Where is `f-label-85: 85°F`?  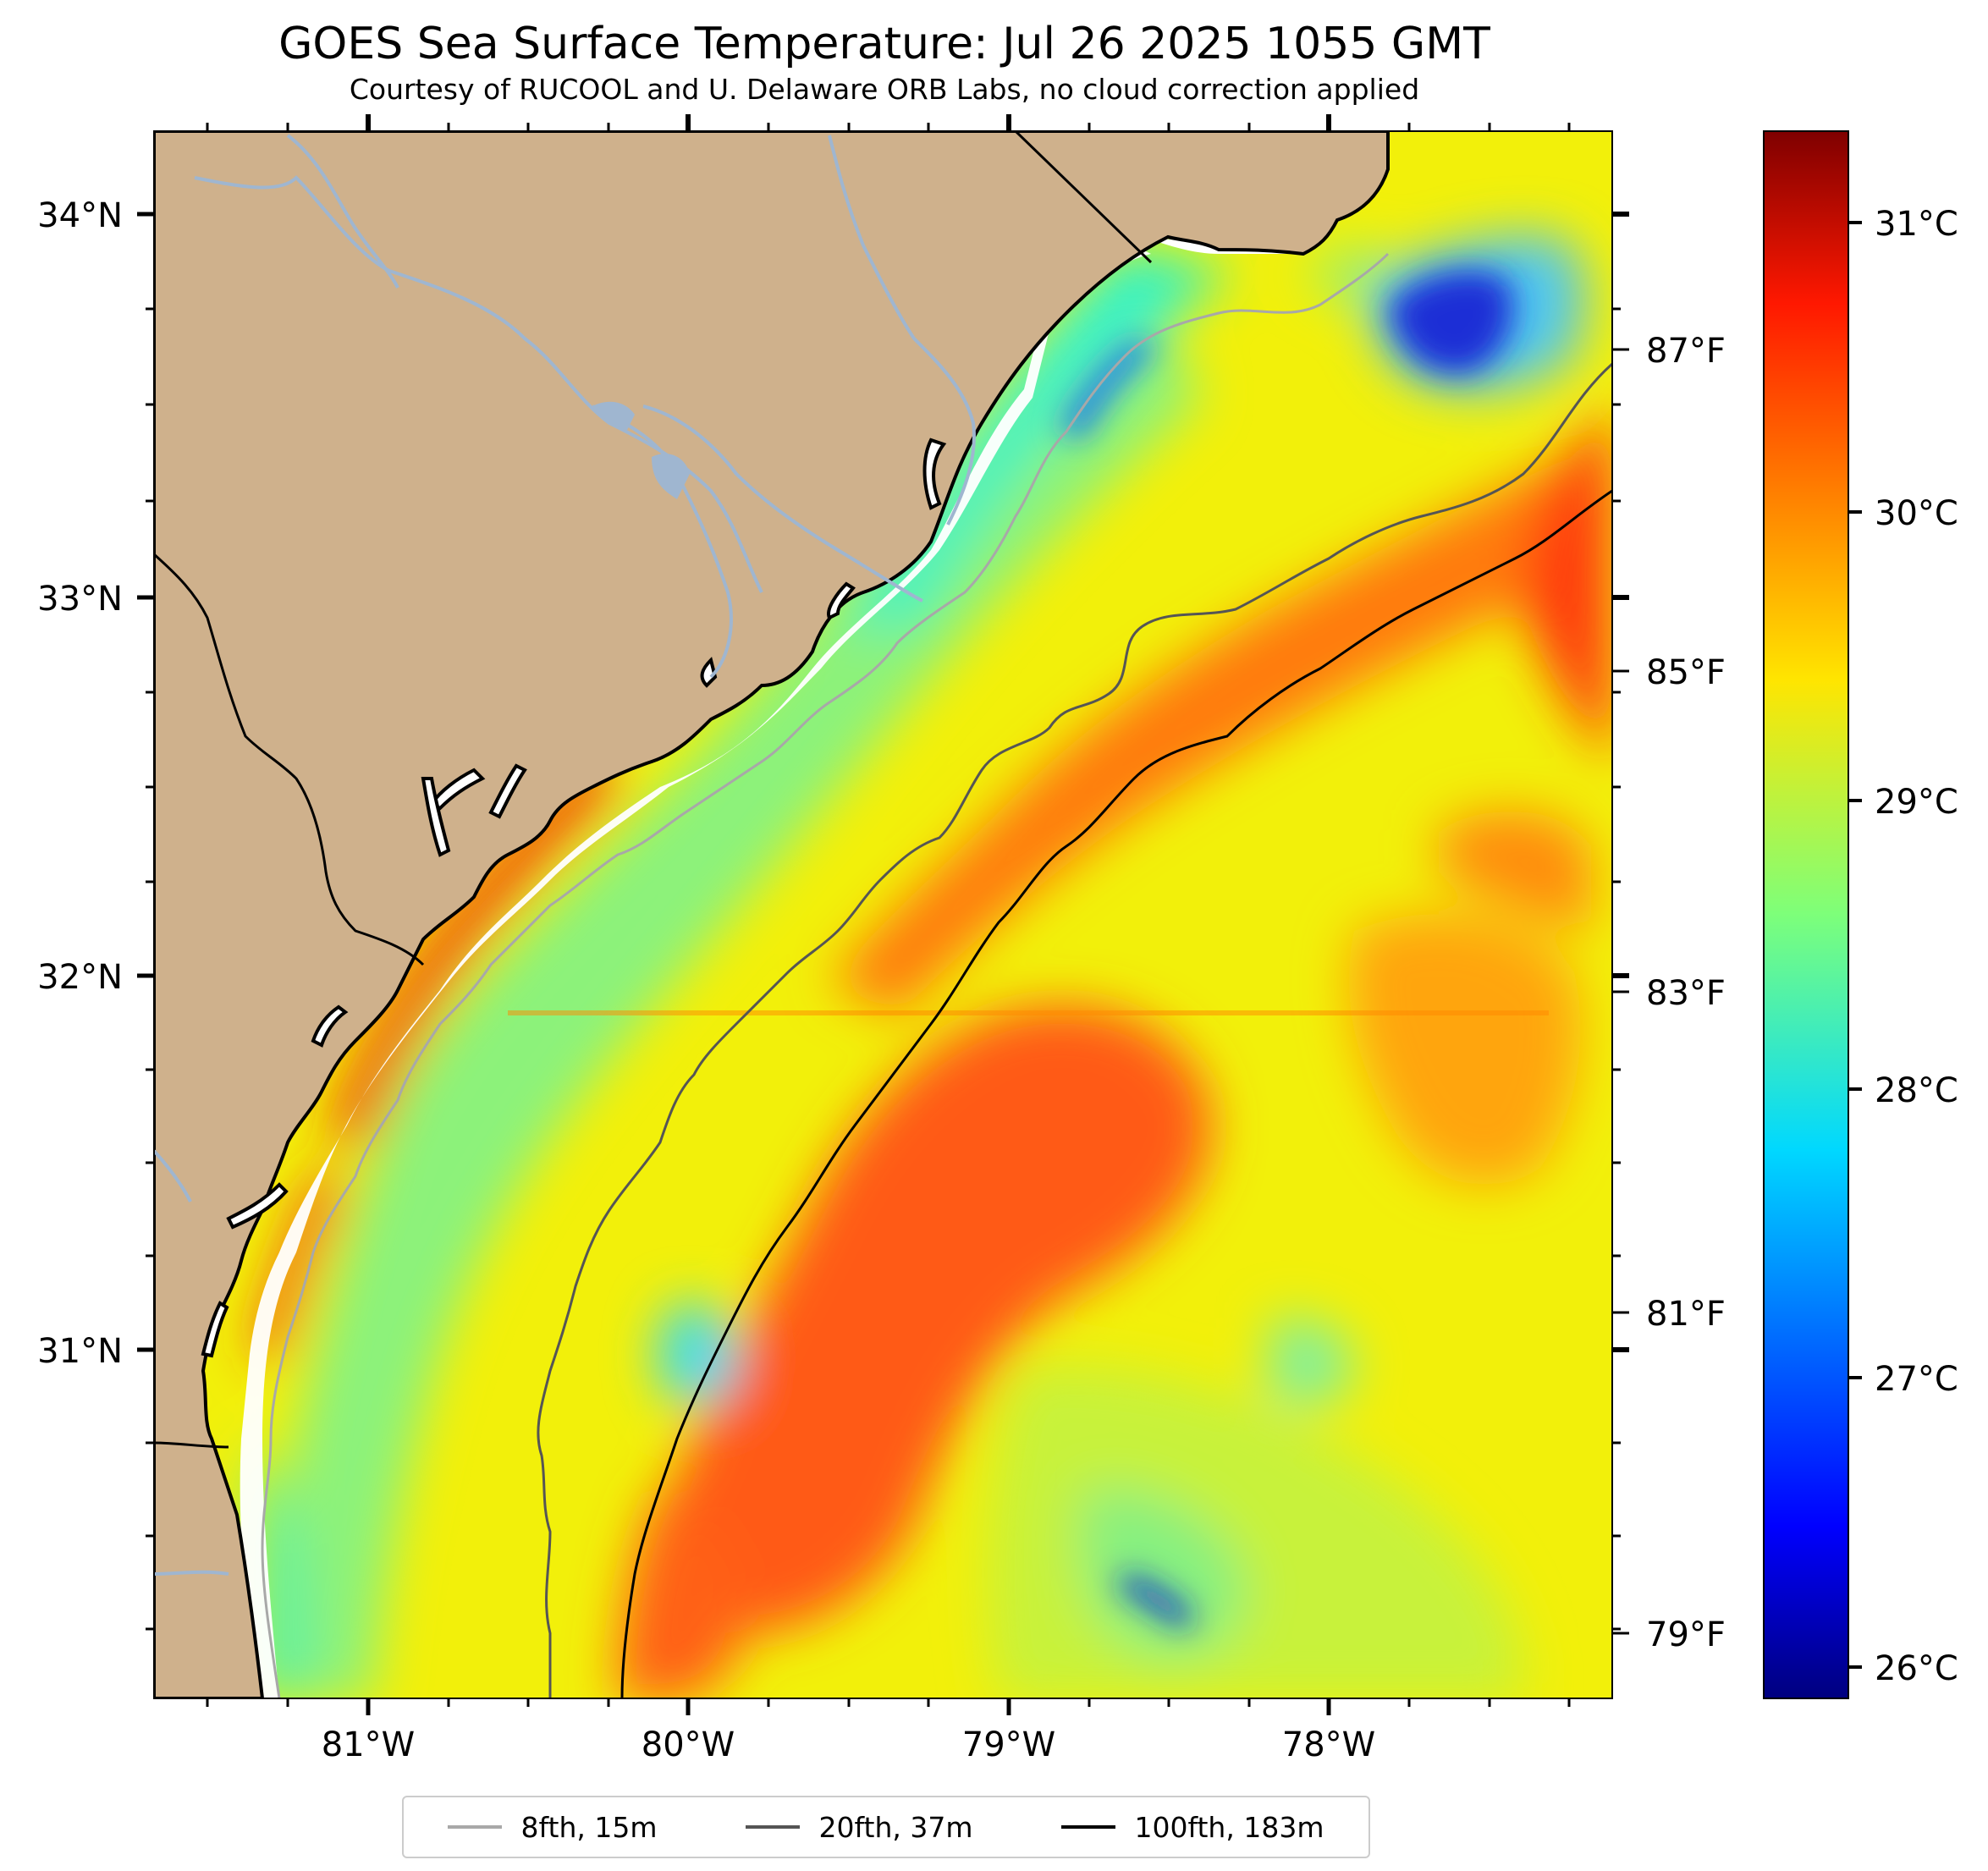 f-label-85: 85°F is located at coordinates (1686, 673).